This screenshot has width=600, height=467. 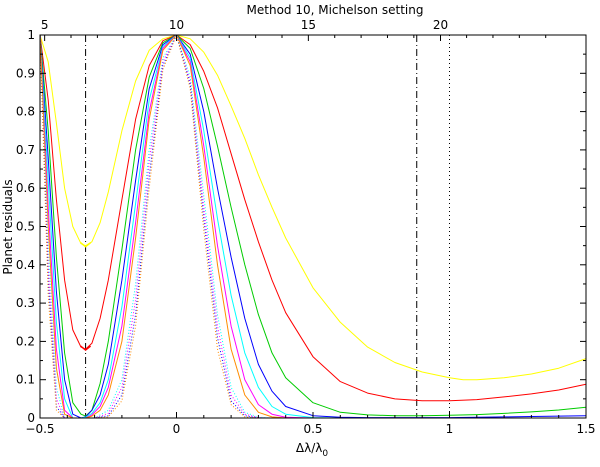 I want to click on y-tick-label: 0.7, so click(x=25, y=150).